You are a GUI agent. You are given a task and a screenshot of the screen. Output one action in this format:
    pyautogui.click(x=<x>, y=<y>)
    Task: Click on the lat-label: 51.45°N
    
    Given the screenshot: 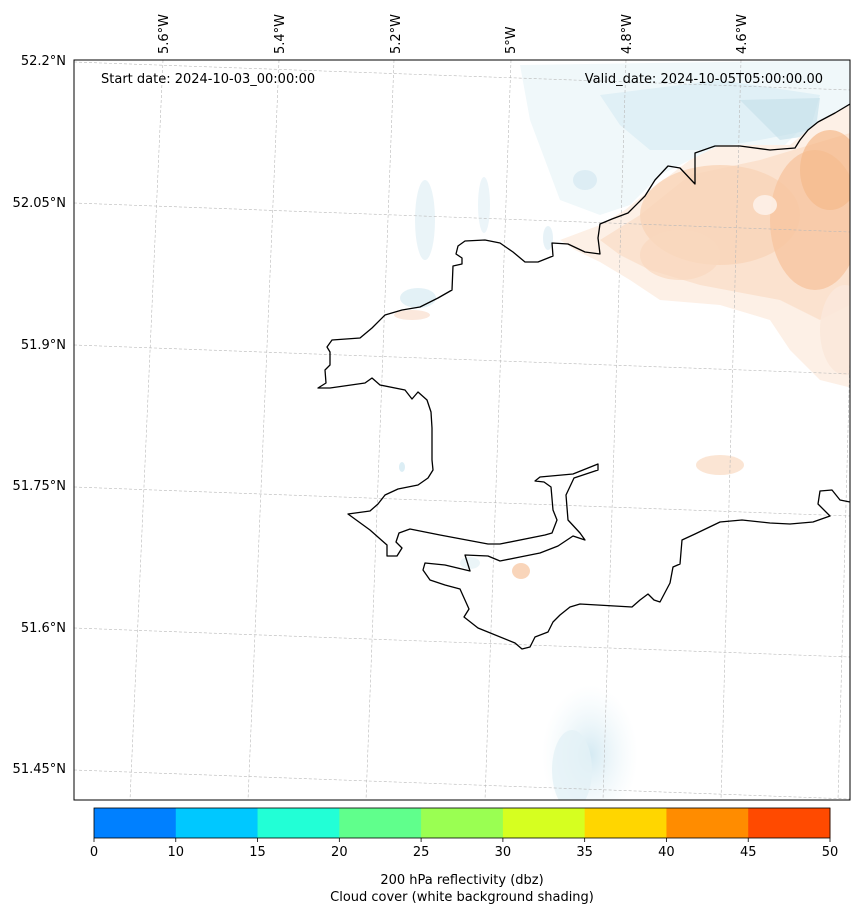 What is the action you would take?
    pyautogui.click(x=39, y=769)
    